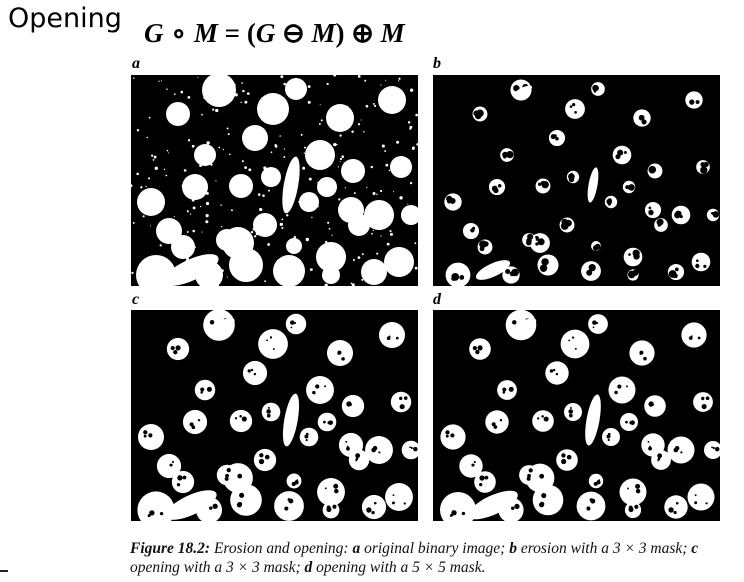 This screenshot has width=744, height=582. I want to click on formula-m-2: M, so click(323, 33).